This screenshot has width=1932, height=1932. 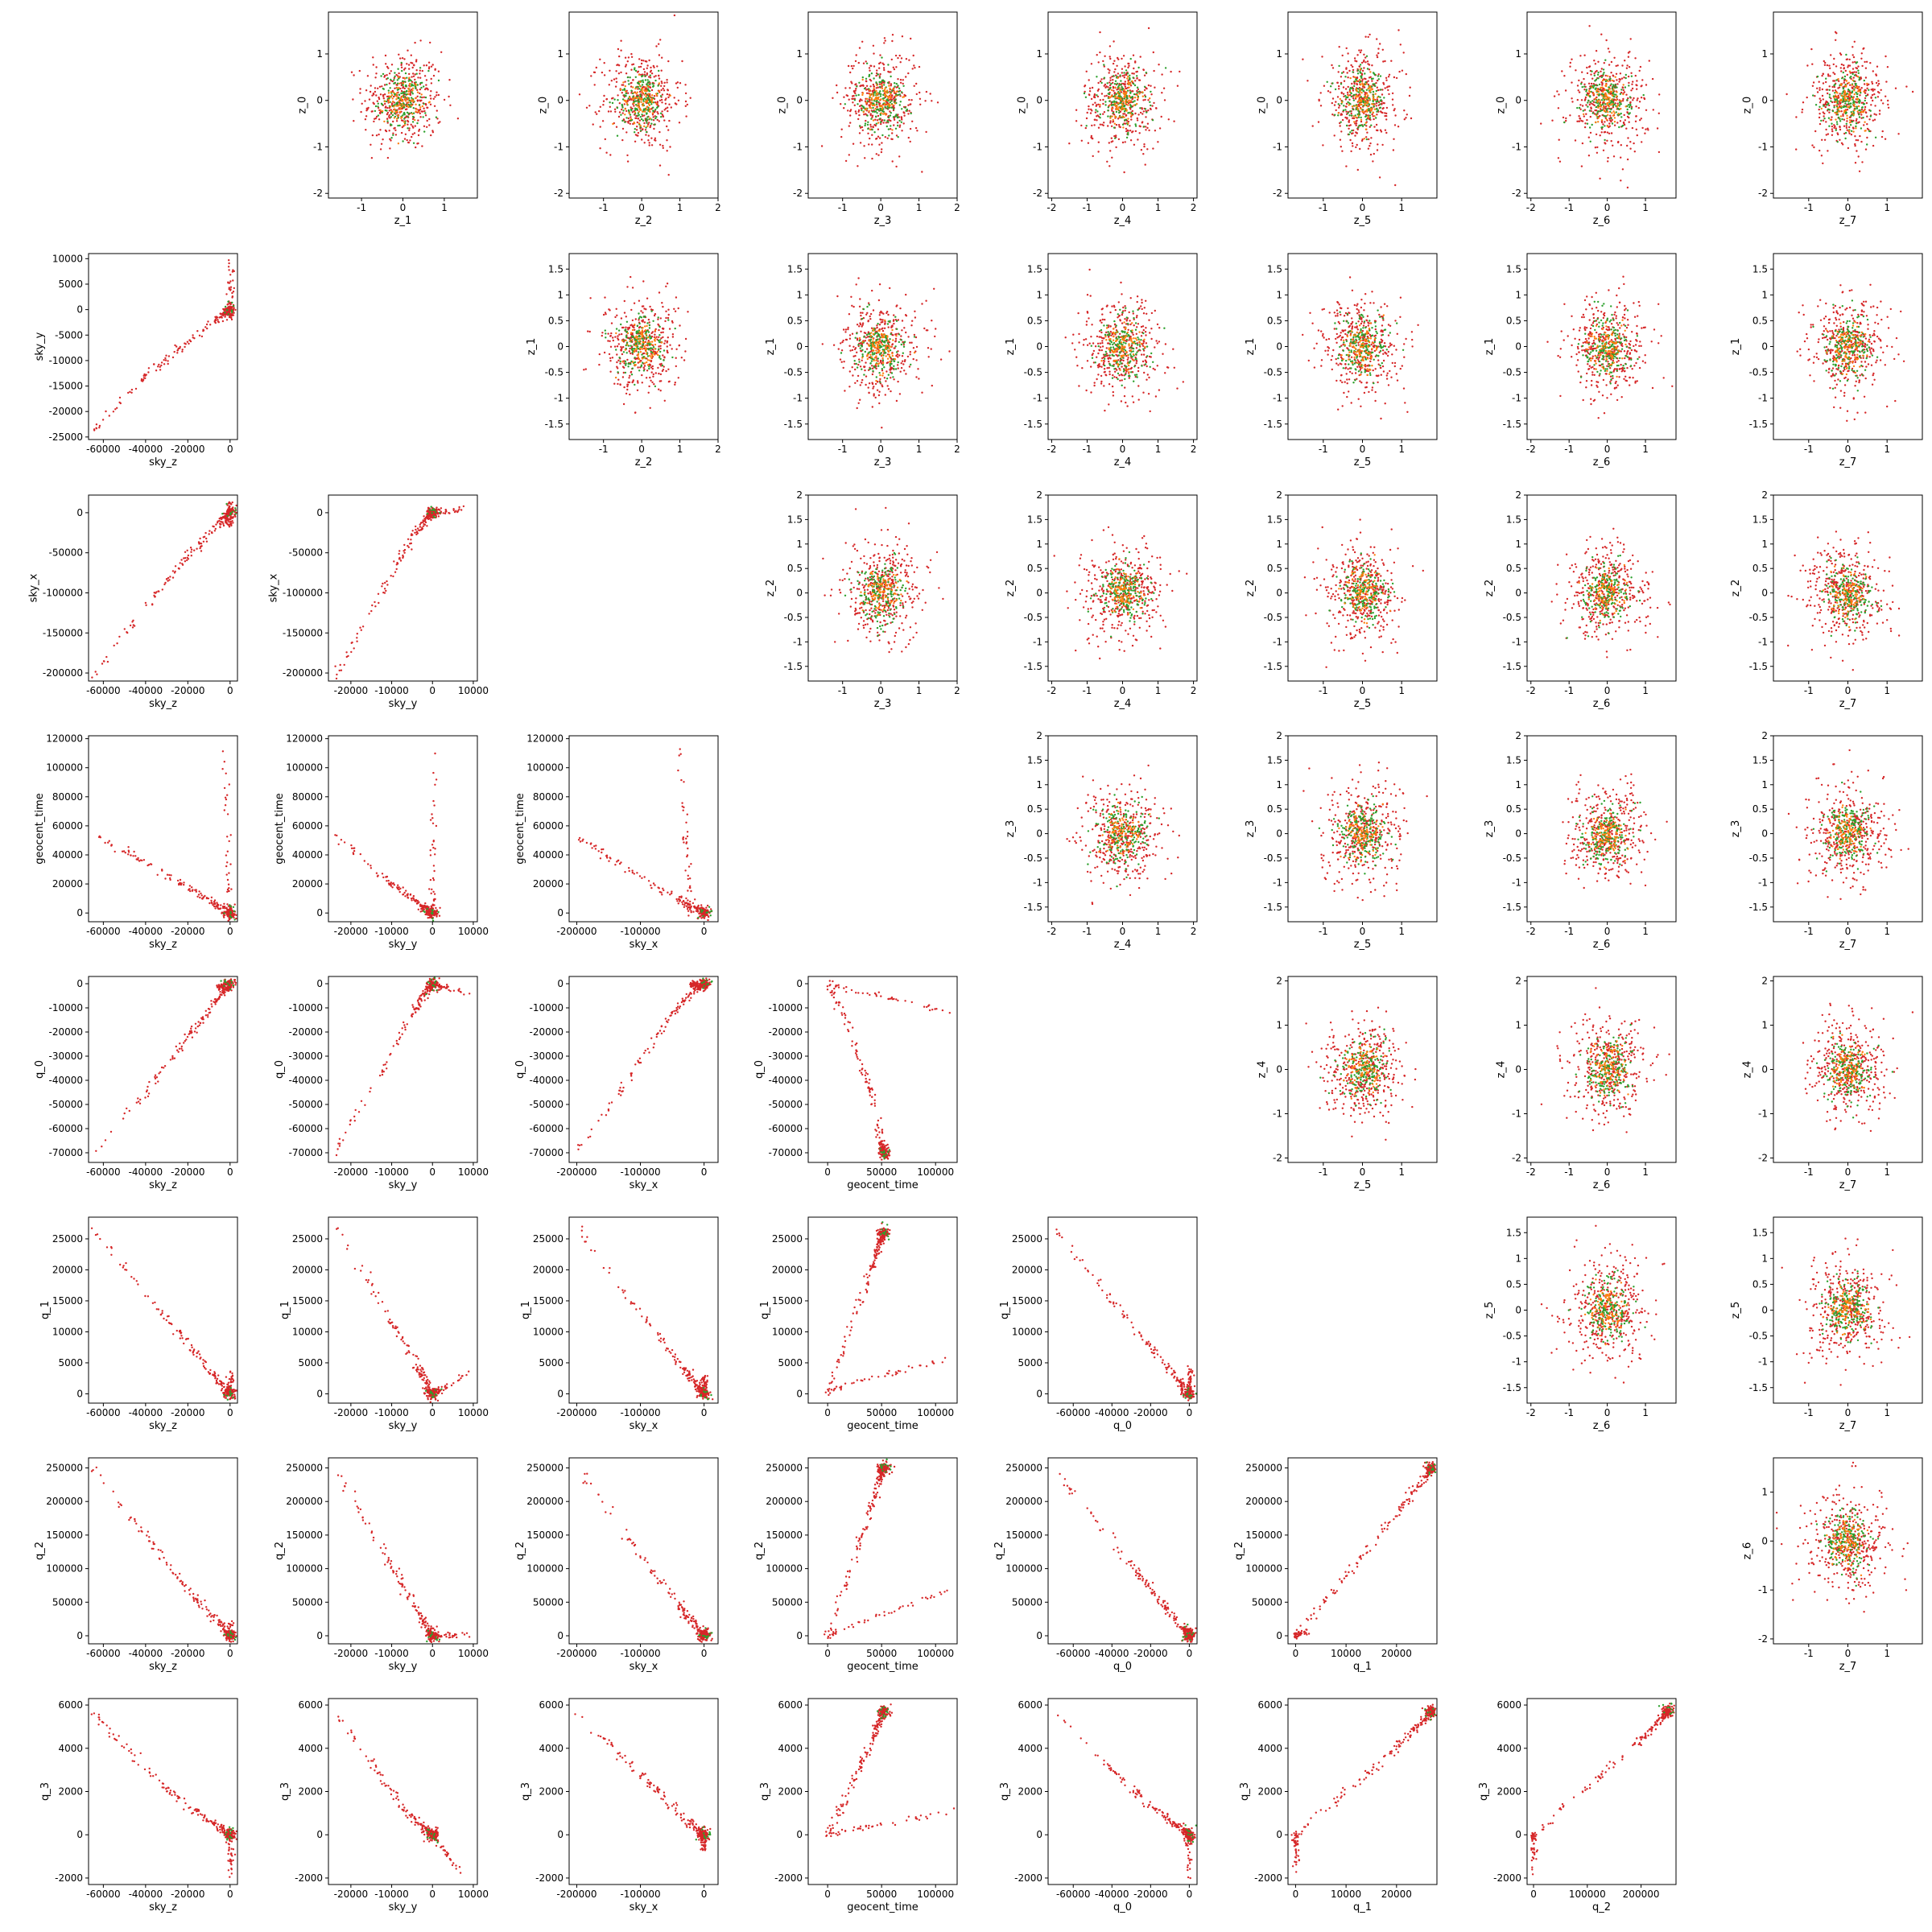 What do you see at coordinates (163, 346) in the screenshot?
I see `axes-frame` at bounding box center [163, 346].